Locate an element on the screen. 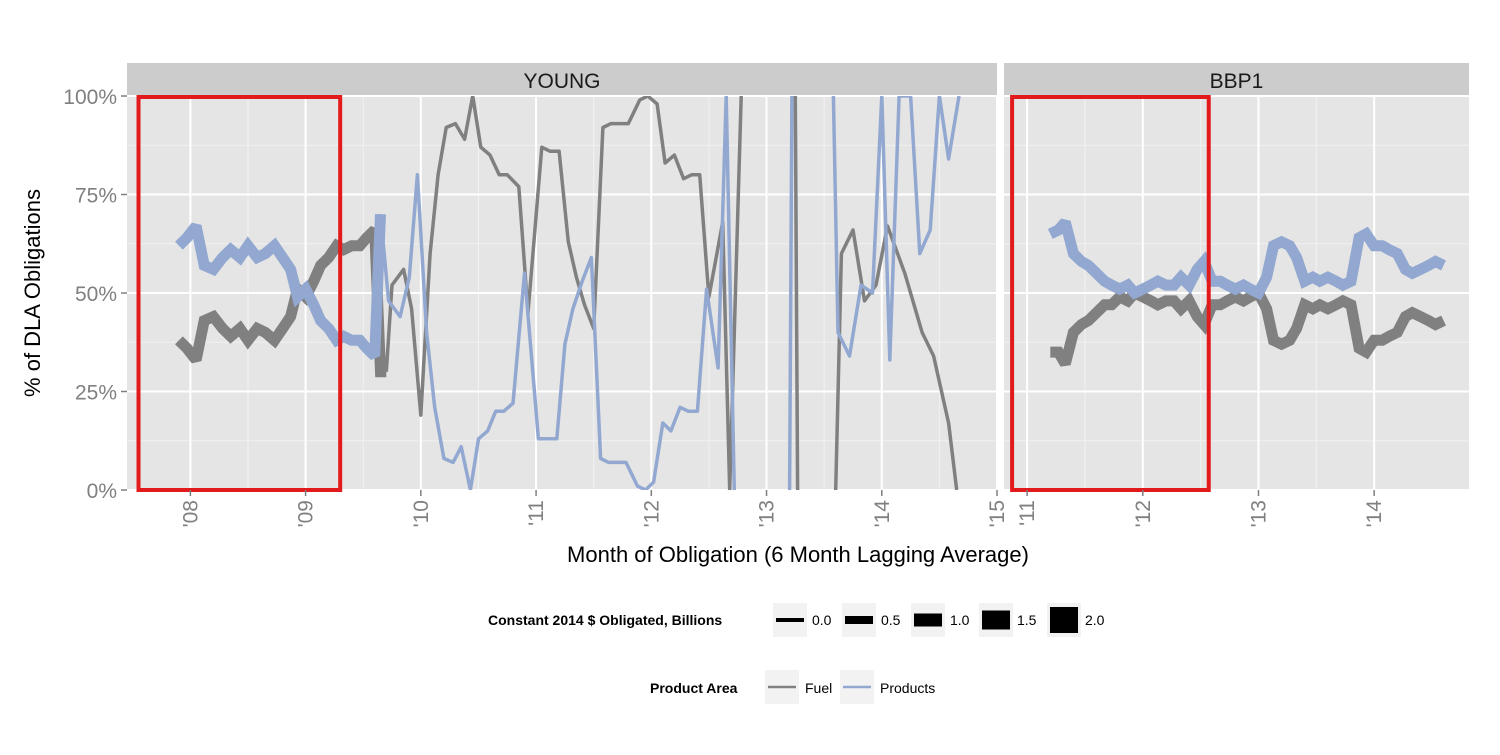  y-tick-label: 100% is located at coordinates (90, 97).